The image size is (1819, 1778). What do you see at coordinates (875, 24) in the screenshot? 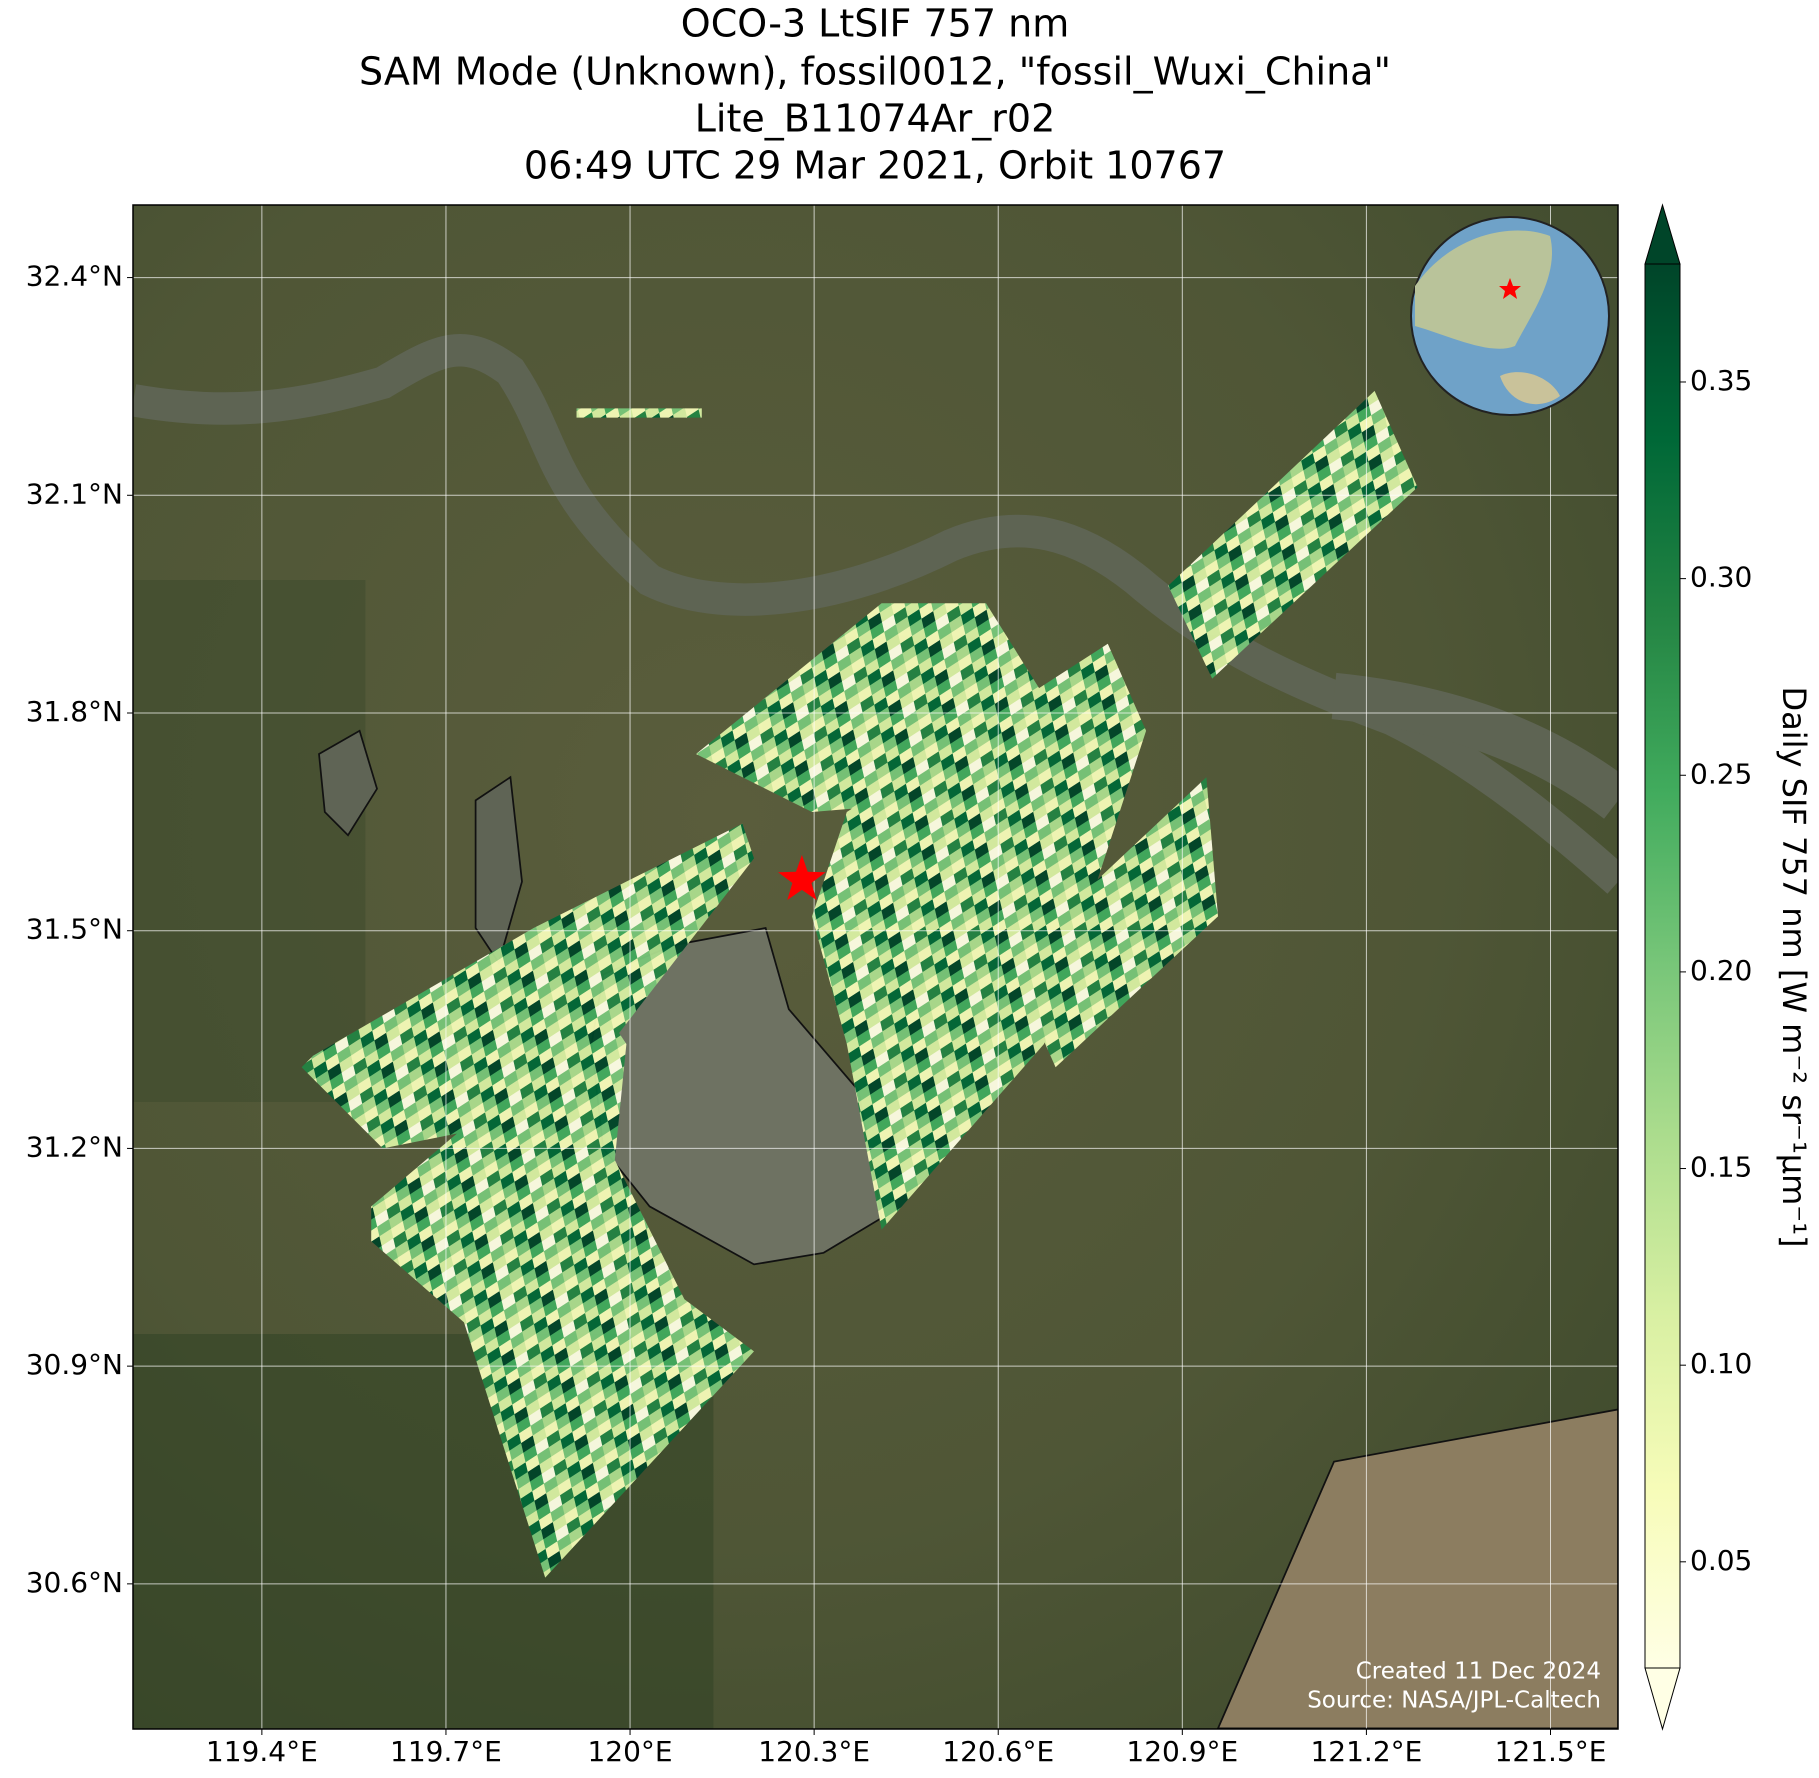
I see `title: OCO-3 LtSIF 757 nm` at bounding box center [875, 24].